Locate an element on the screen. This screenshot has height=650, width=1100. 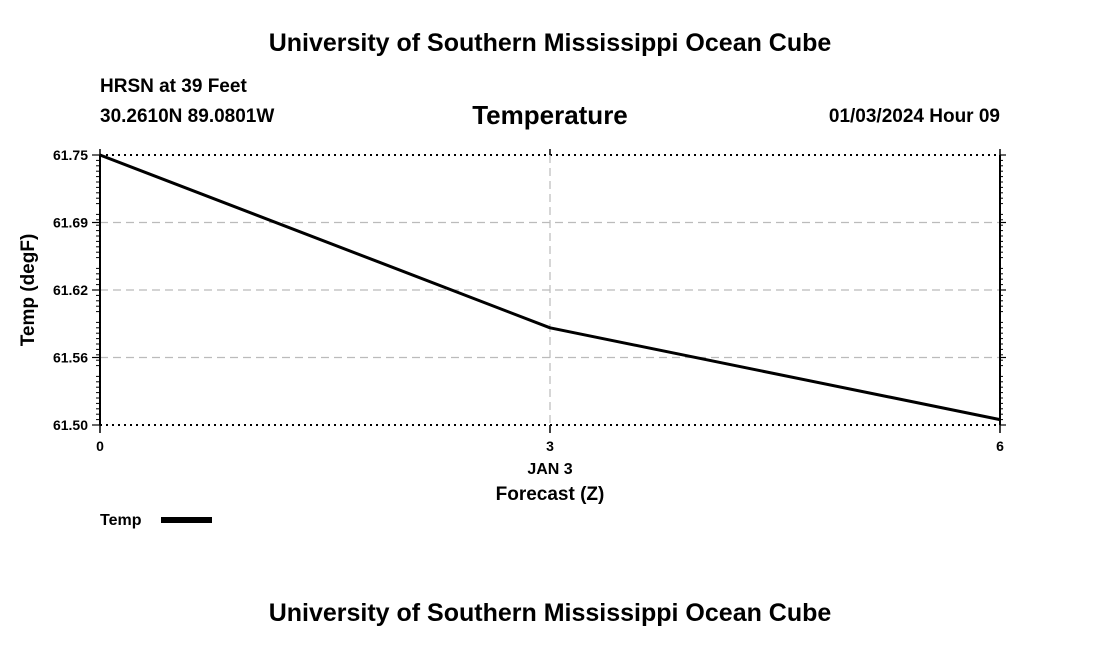
x-tick-label: 3 is located at coordinates (550, 446).